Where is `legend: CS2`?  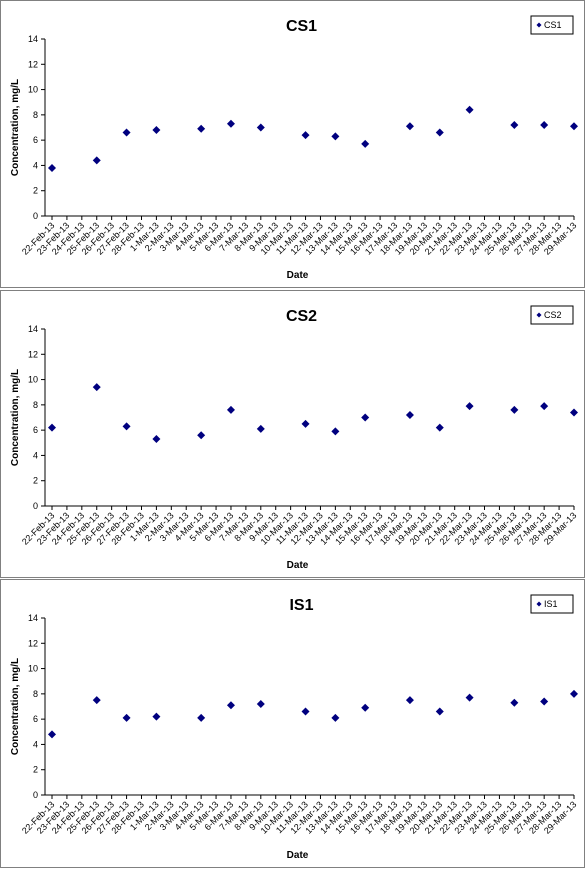 legend: CS2 is located at coordinates (552, 315).